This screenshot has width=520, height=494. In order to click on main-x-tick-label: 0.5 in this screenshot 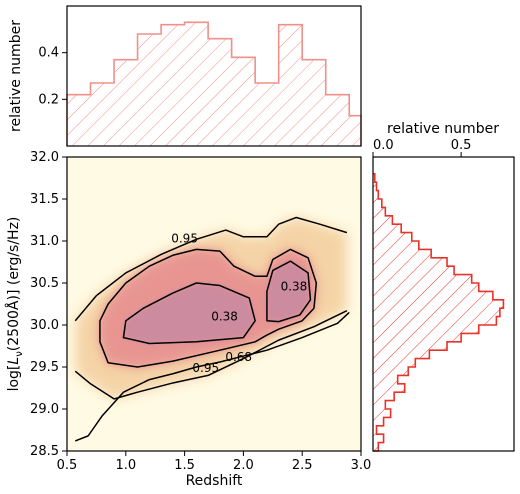, I will do `click(67, 465)`.